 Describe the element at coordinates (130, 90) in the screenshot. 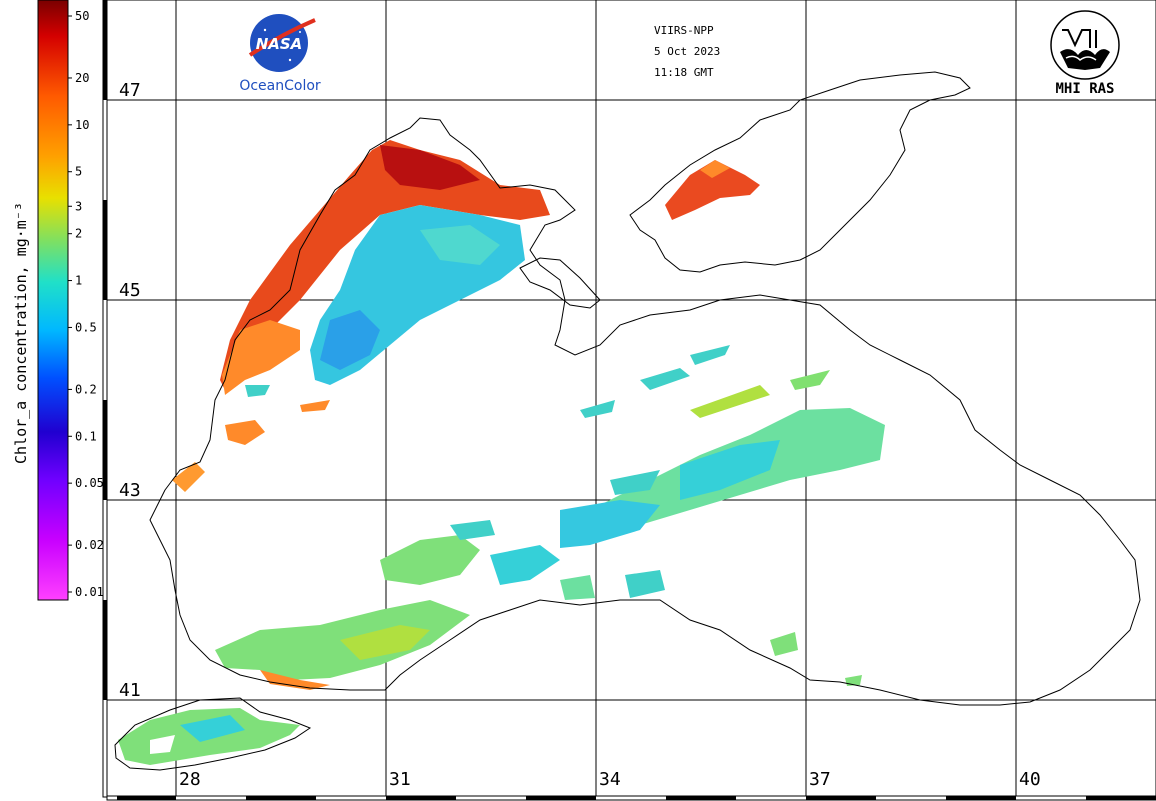

I see `lat-label-47: 47` at that location.